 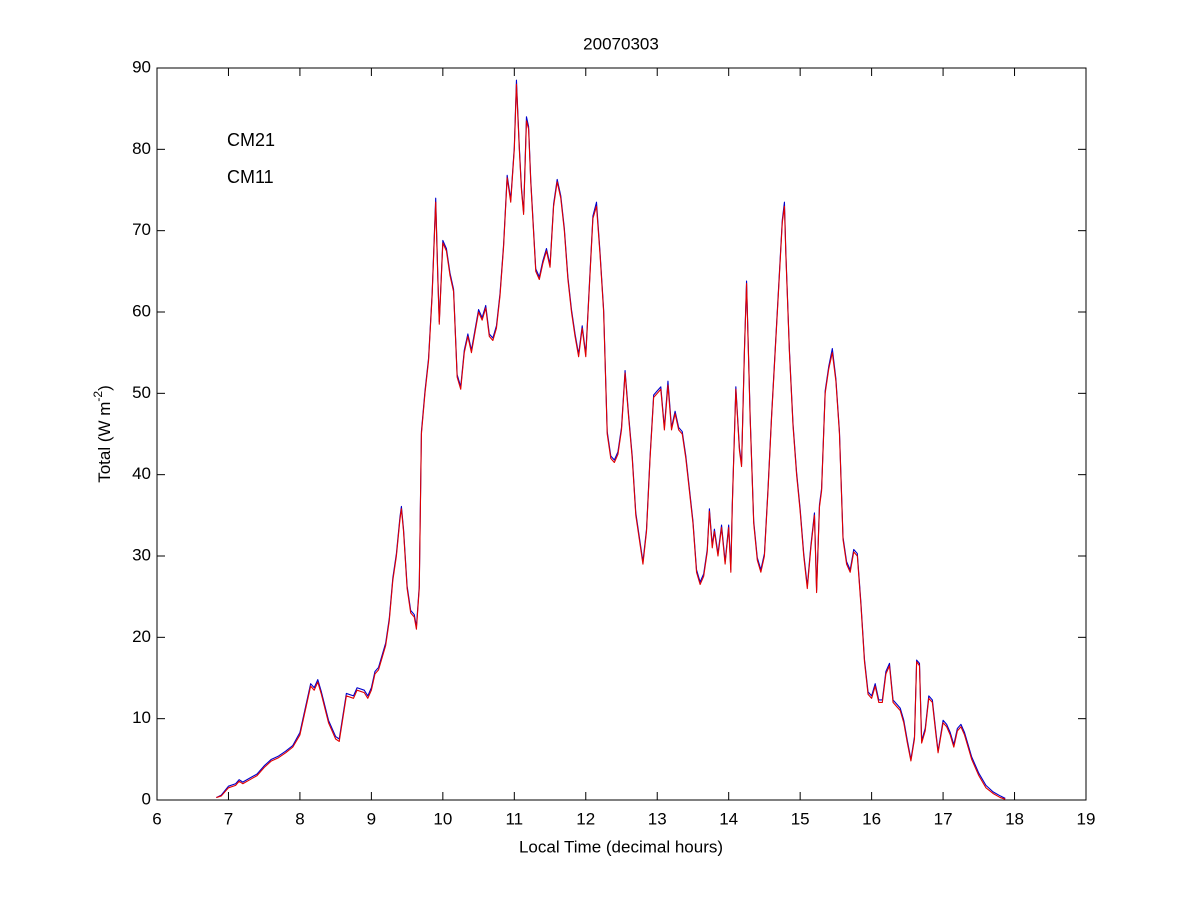 What do you see at coordinates (156, 818) in the screenshot?
I see `x-tick-label: 6` at bounding box center [156, 818].